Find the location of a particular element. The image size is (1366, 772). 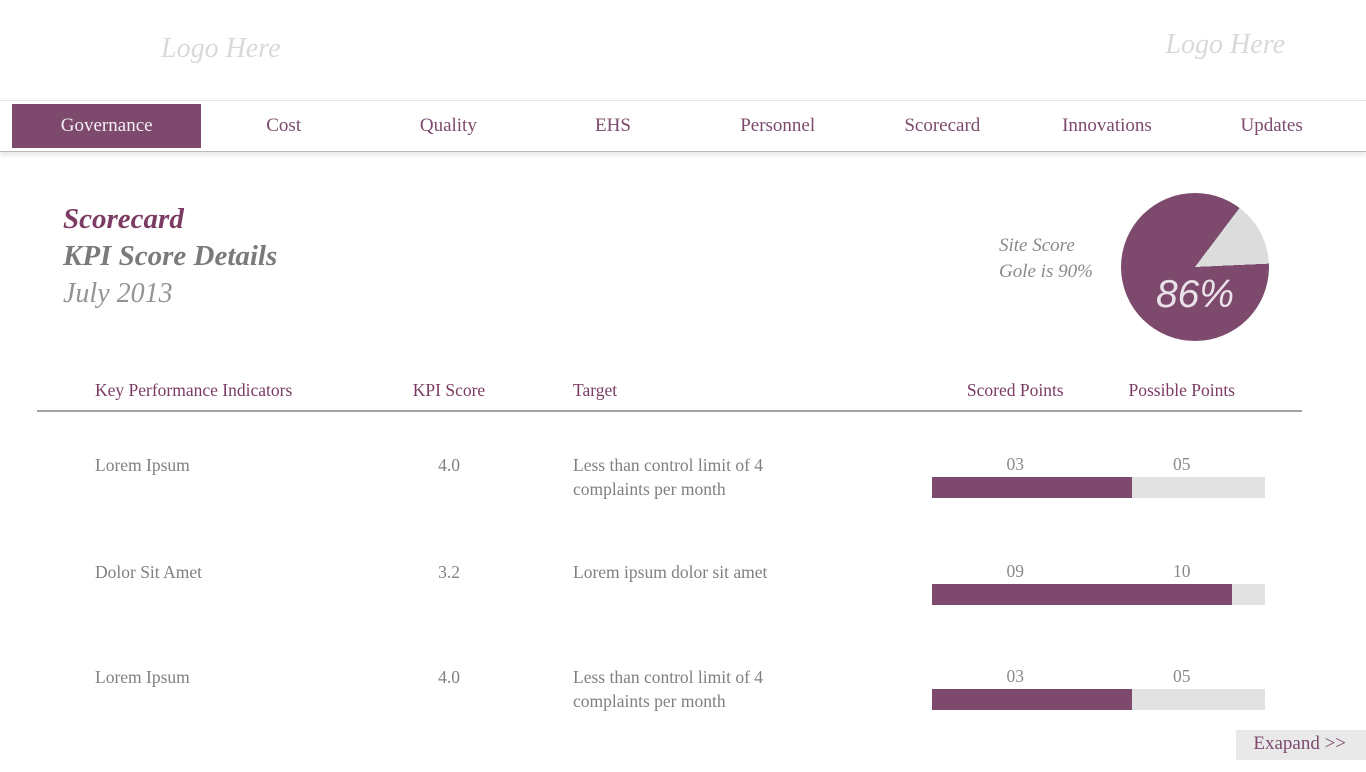

nav-item-quality: Quality is located at coordinates (448, 126).